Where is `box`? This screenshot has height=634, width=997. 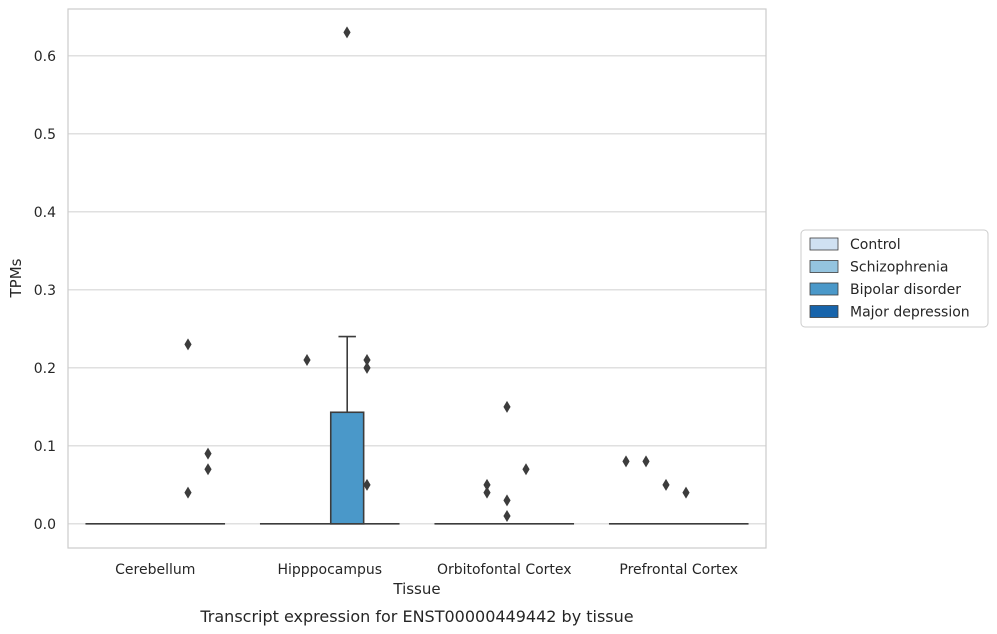 box is located at coordinates (329, 430).